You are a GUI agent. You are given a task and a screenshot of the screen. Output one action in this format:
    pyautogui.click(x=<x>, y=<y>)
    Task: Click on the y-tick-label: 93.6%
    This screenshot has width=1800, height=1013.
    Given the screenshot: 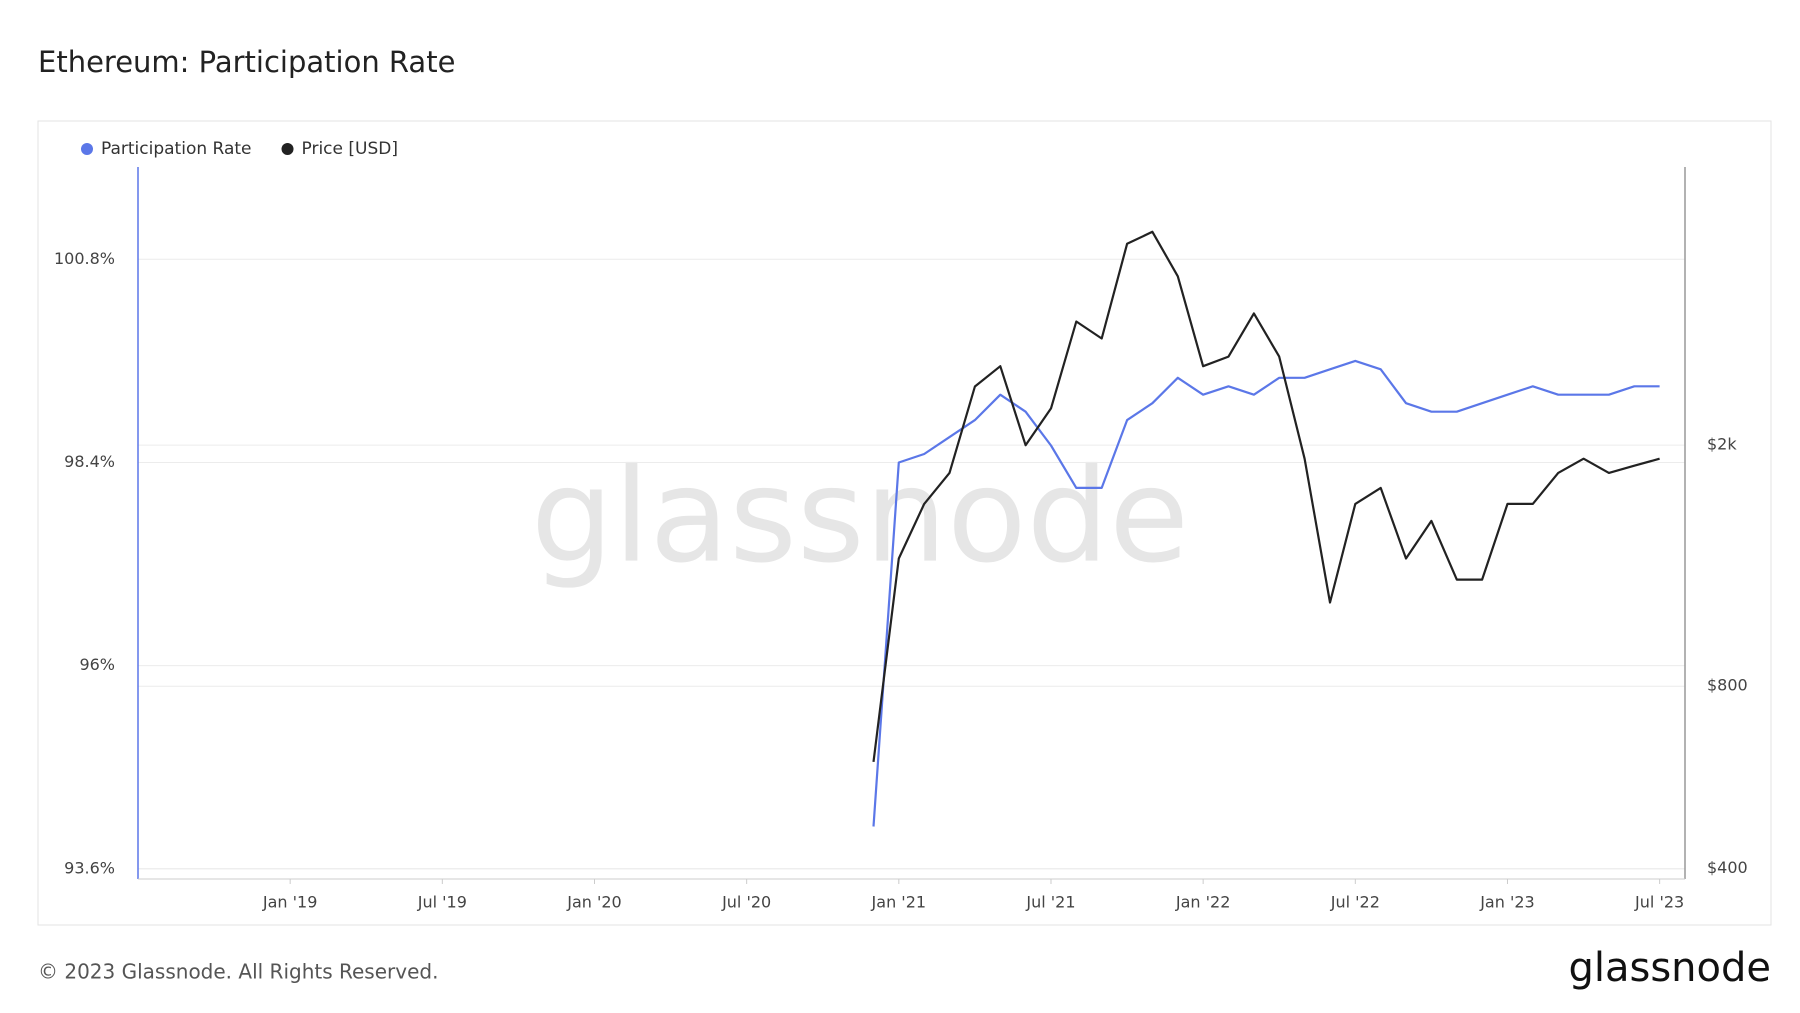 What is the action you would take?
    pyautogui.click(x=89, y=867)
    